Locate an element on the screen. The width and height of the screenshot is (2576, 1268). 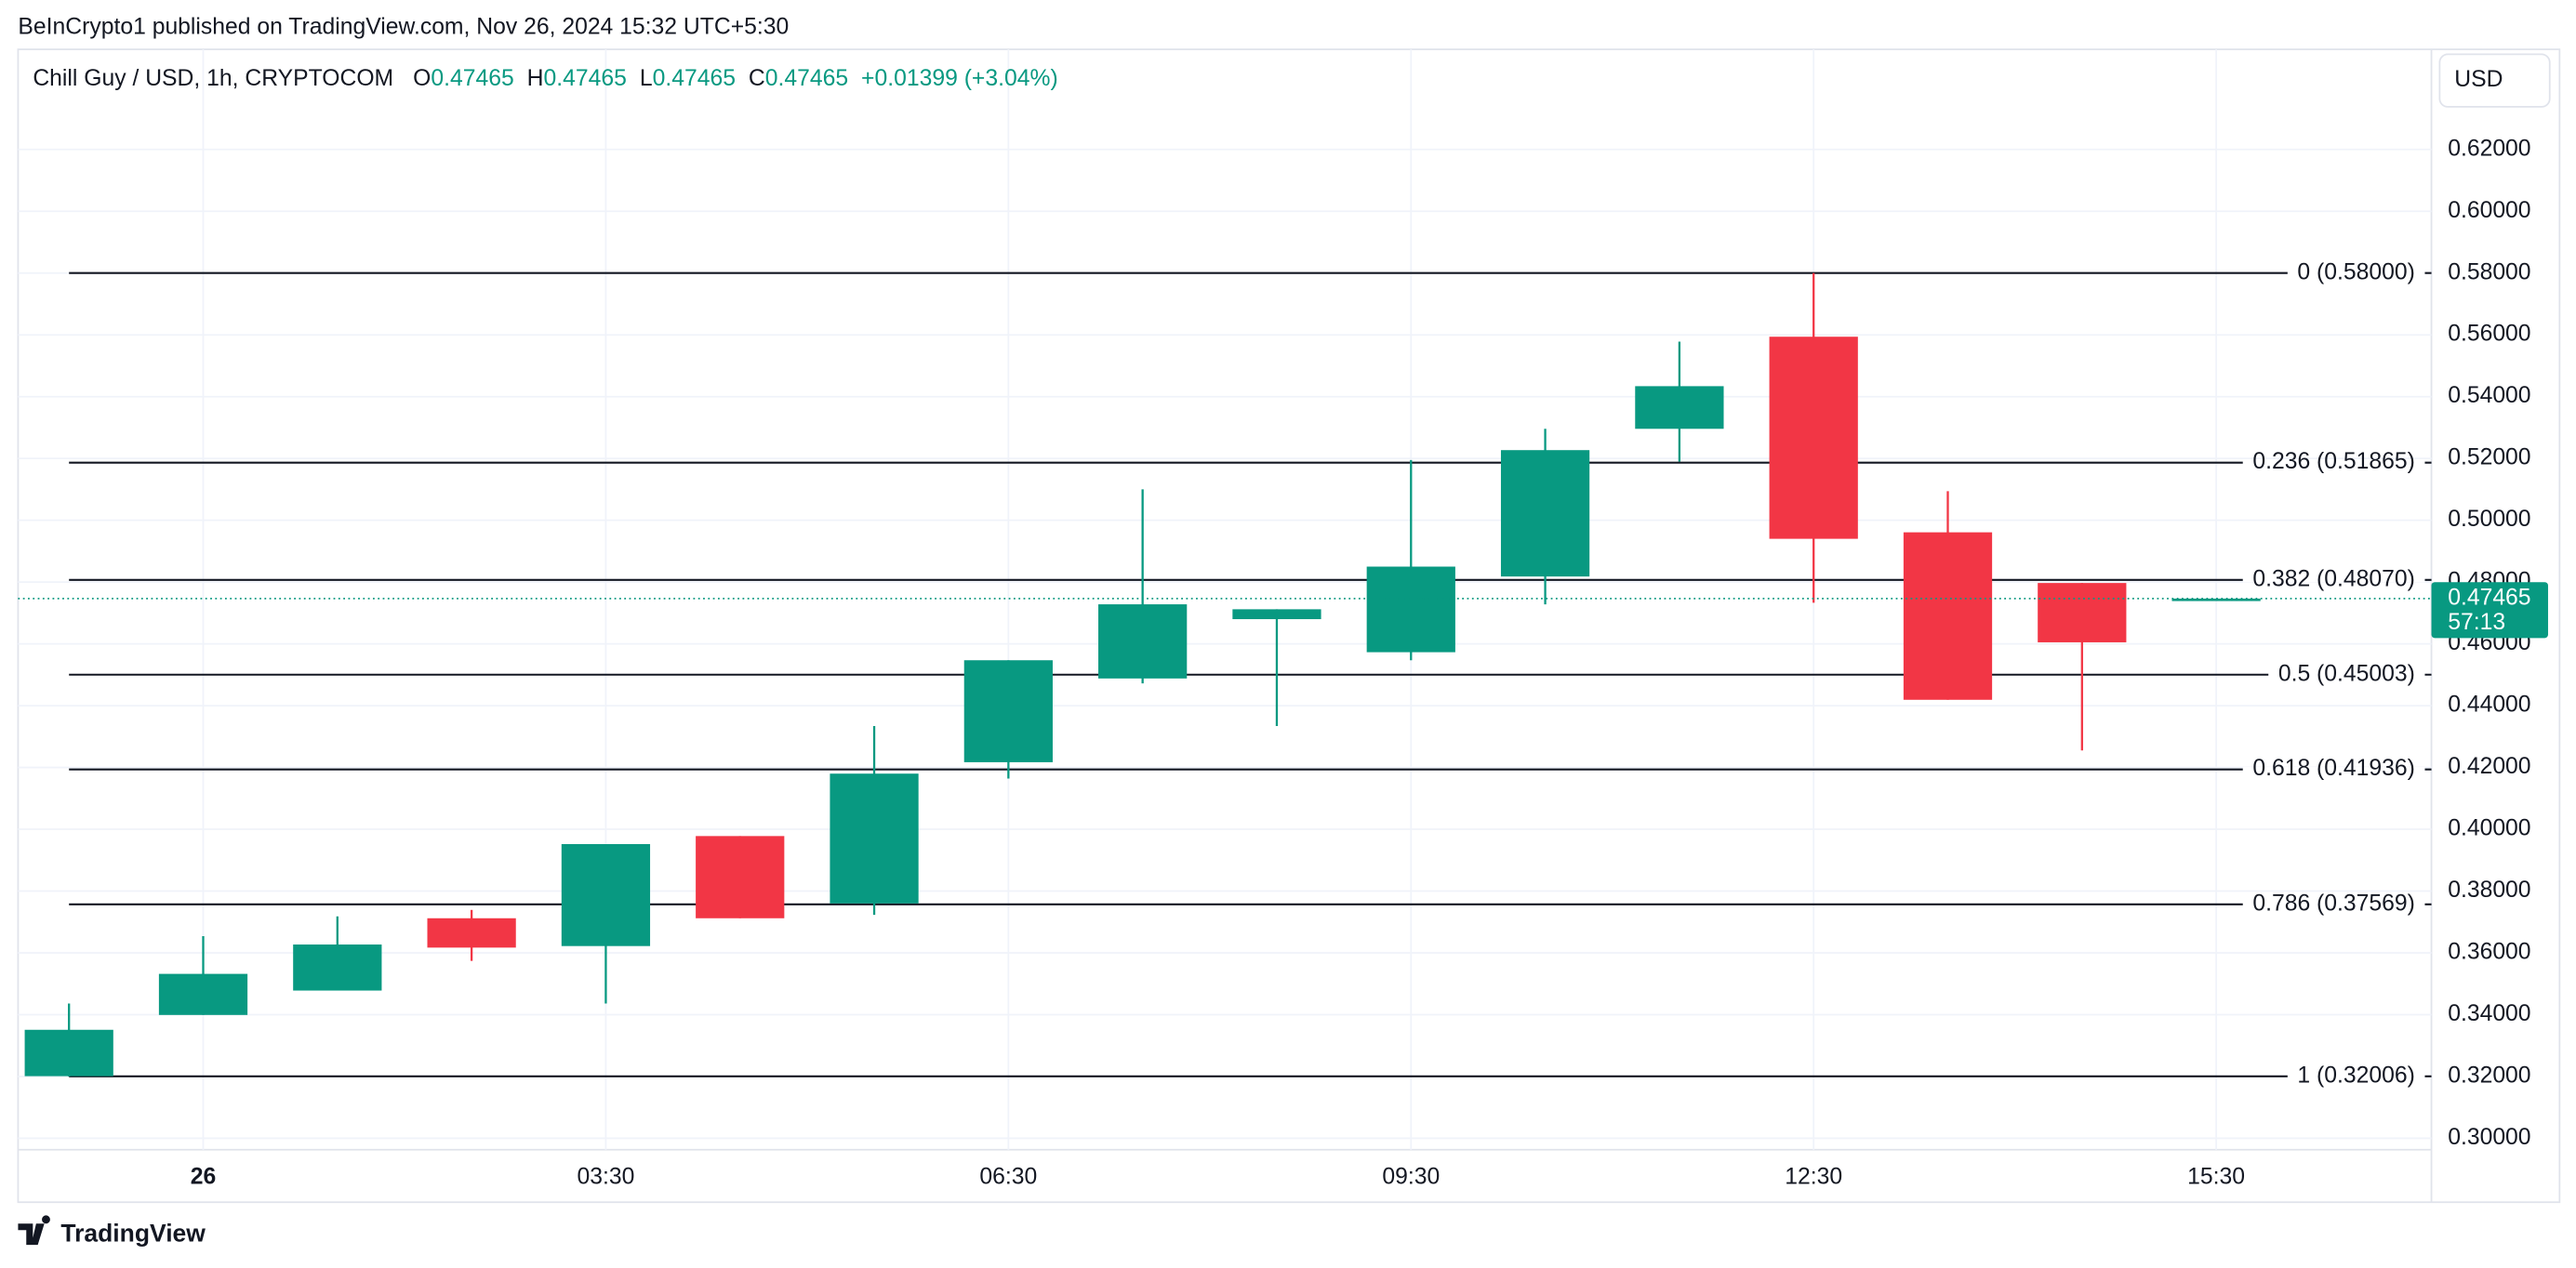
y-tick-label: 0.50000 is located at coordinates (2489, 519).